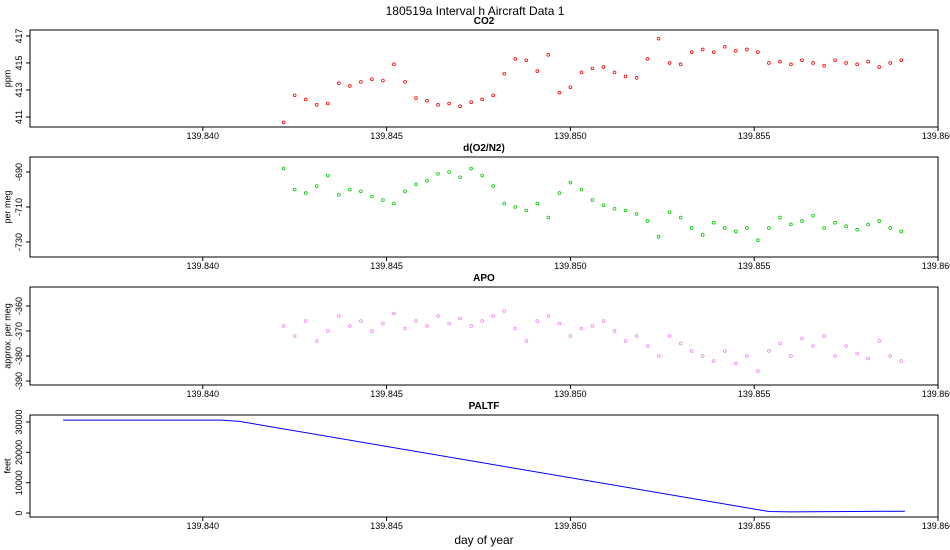  Describe the element at coordinates (484, 278) in the screenshot. I see `panel-title: APO` at that location.